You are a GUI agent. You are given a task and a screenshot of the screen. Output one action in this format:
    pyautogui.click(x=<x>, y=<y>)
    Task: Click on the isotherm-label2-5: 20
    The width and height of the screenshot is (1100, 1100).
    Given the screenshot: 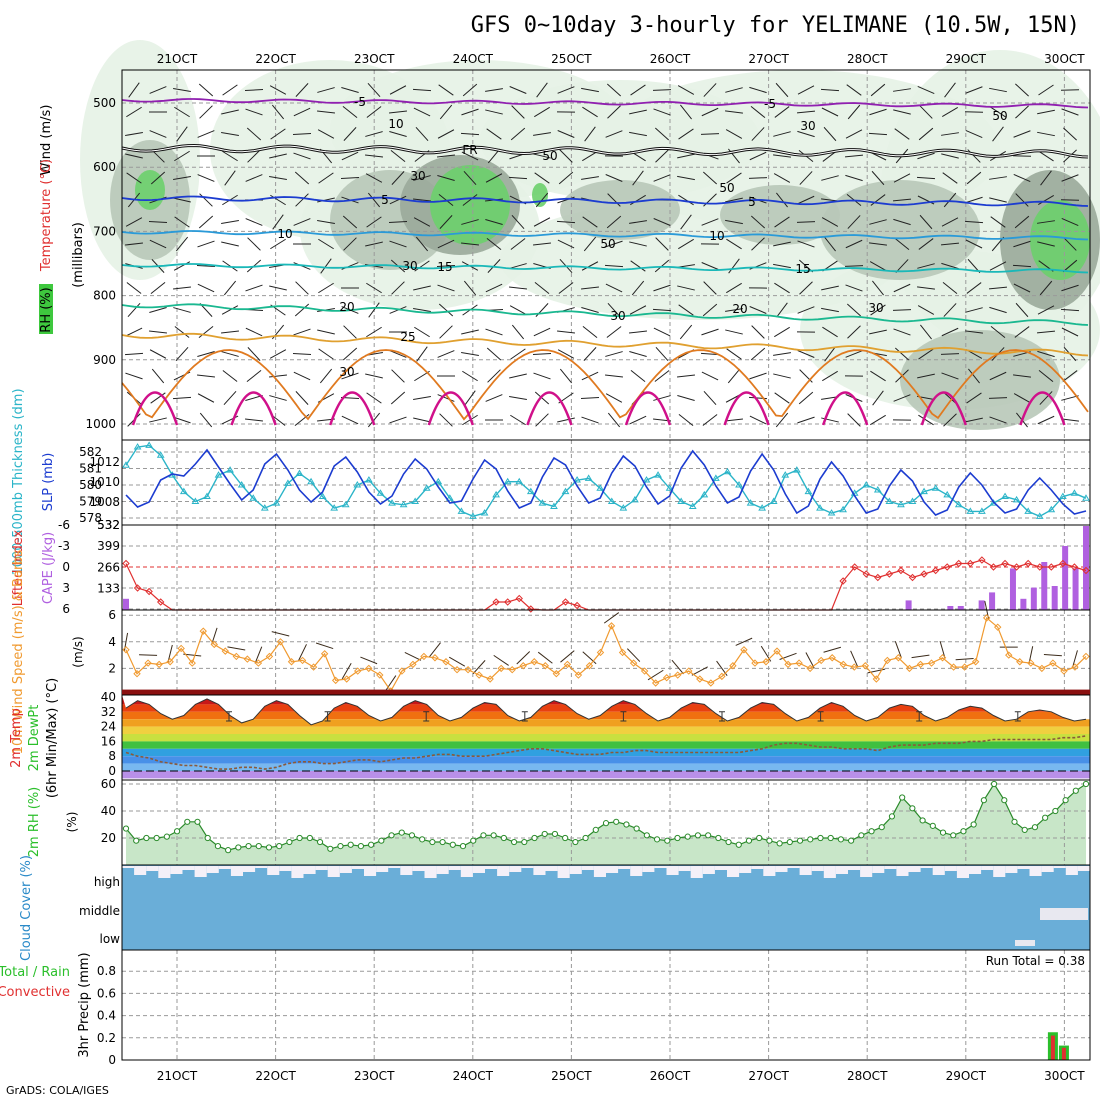 What is the action you would take?
    pyautogui.click(x=739, y=309)
    